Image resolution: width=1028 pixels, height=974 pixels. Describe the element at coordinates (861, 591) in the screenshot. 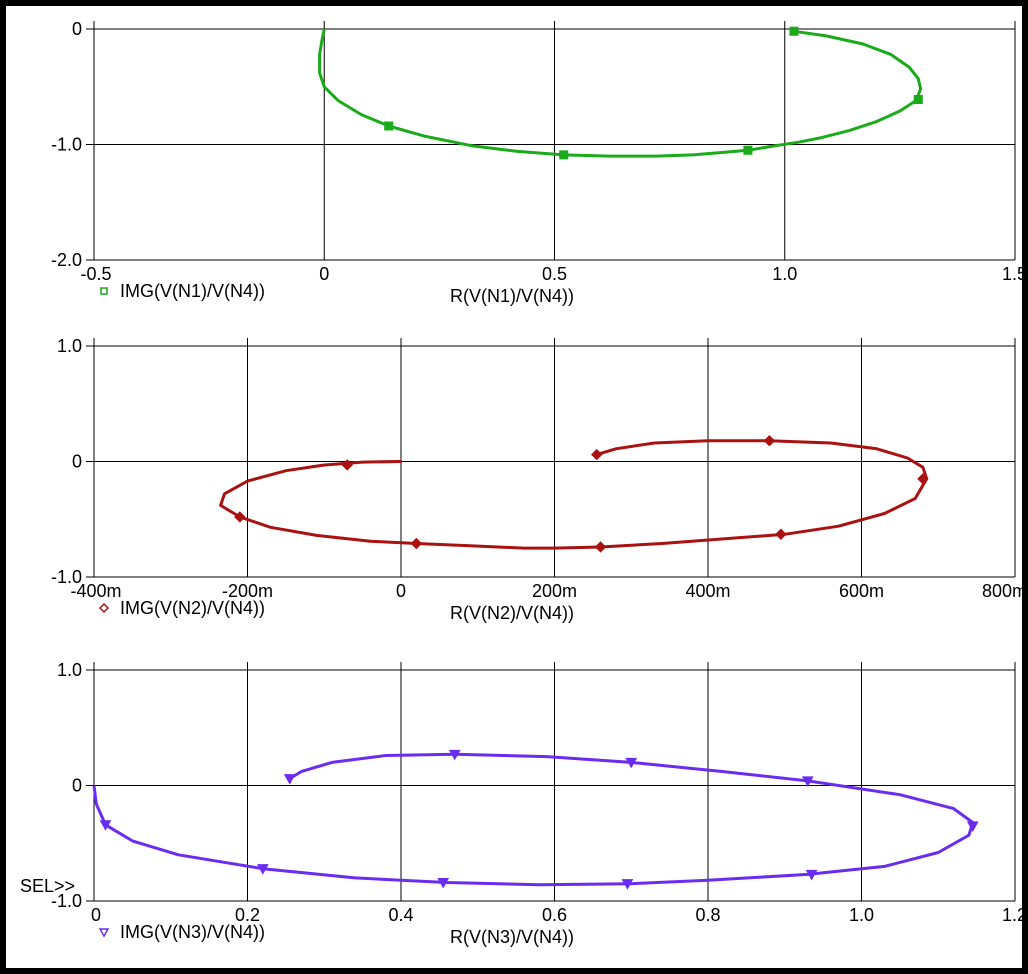

I see `x-tick-label: 600m` at that location.